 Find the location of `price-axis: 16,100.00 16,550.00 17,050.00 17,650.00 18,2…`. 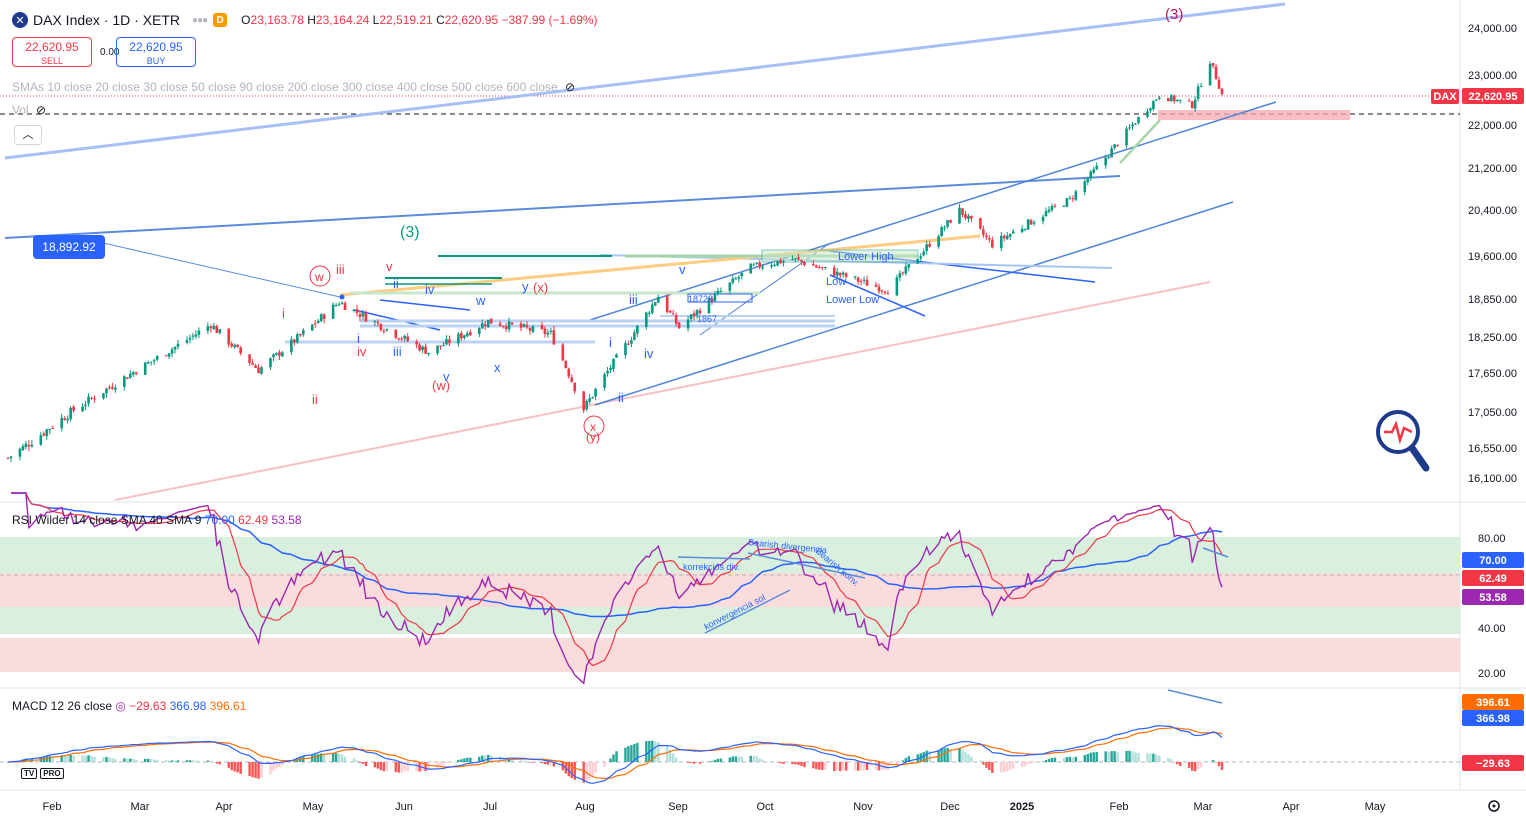

price-axis: 16,100.00 16,550.00 17,050.00 17,650.00 18,2… is located at coordinates (1492, 351).